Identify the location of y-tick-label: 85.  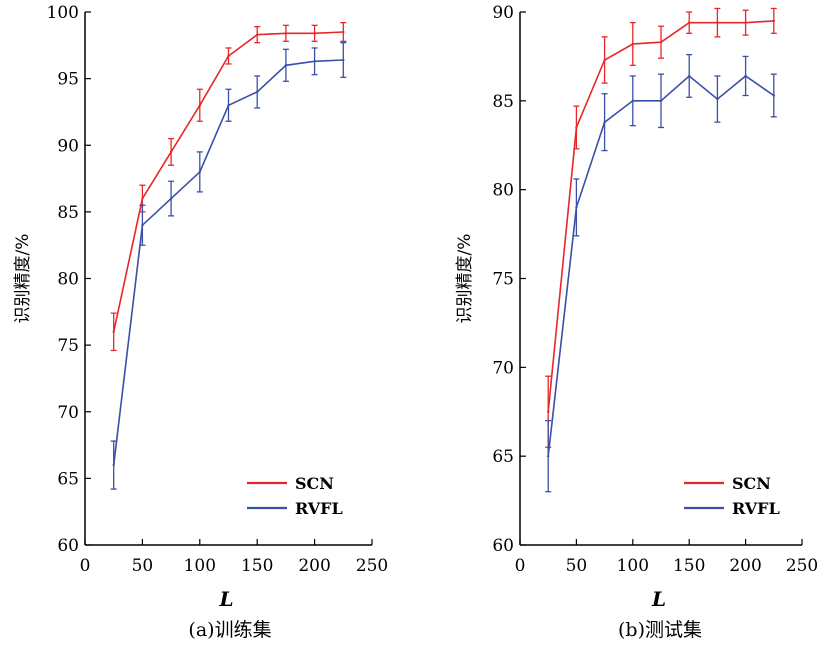
(68, 213).